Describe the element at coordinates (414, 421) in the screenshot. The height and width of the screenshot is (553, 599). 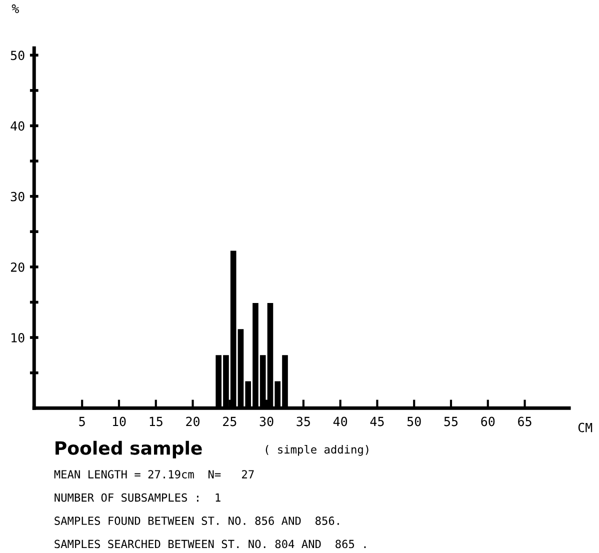
I see `x-tick-label: 50` at that location.